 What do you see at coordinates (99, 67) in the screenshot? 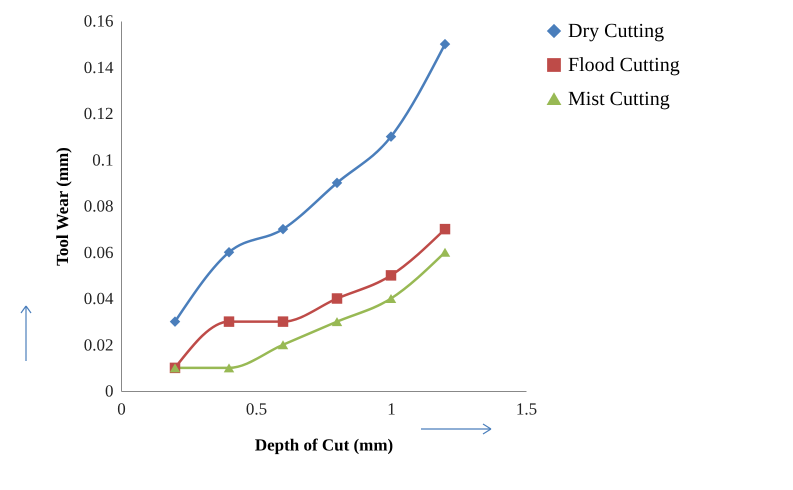
I see `y-tick-label: 0.14` at bounding box center [99, 67].